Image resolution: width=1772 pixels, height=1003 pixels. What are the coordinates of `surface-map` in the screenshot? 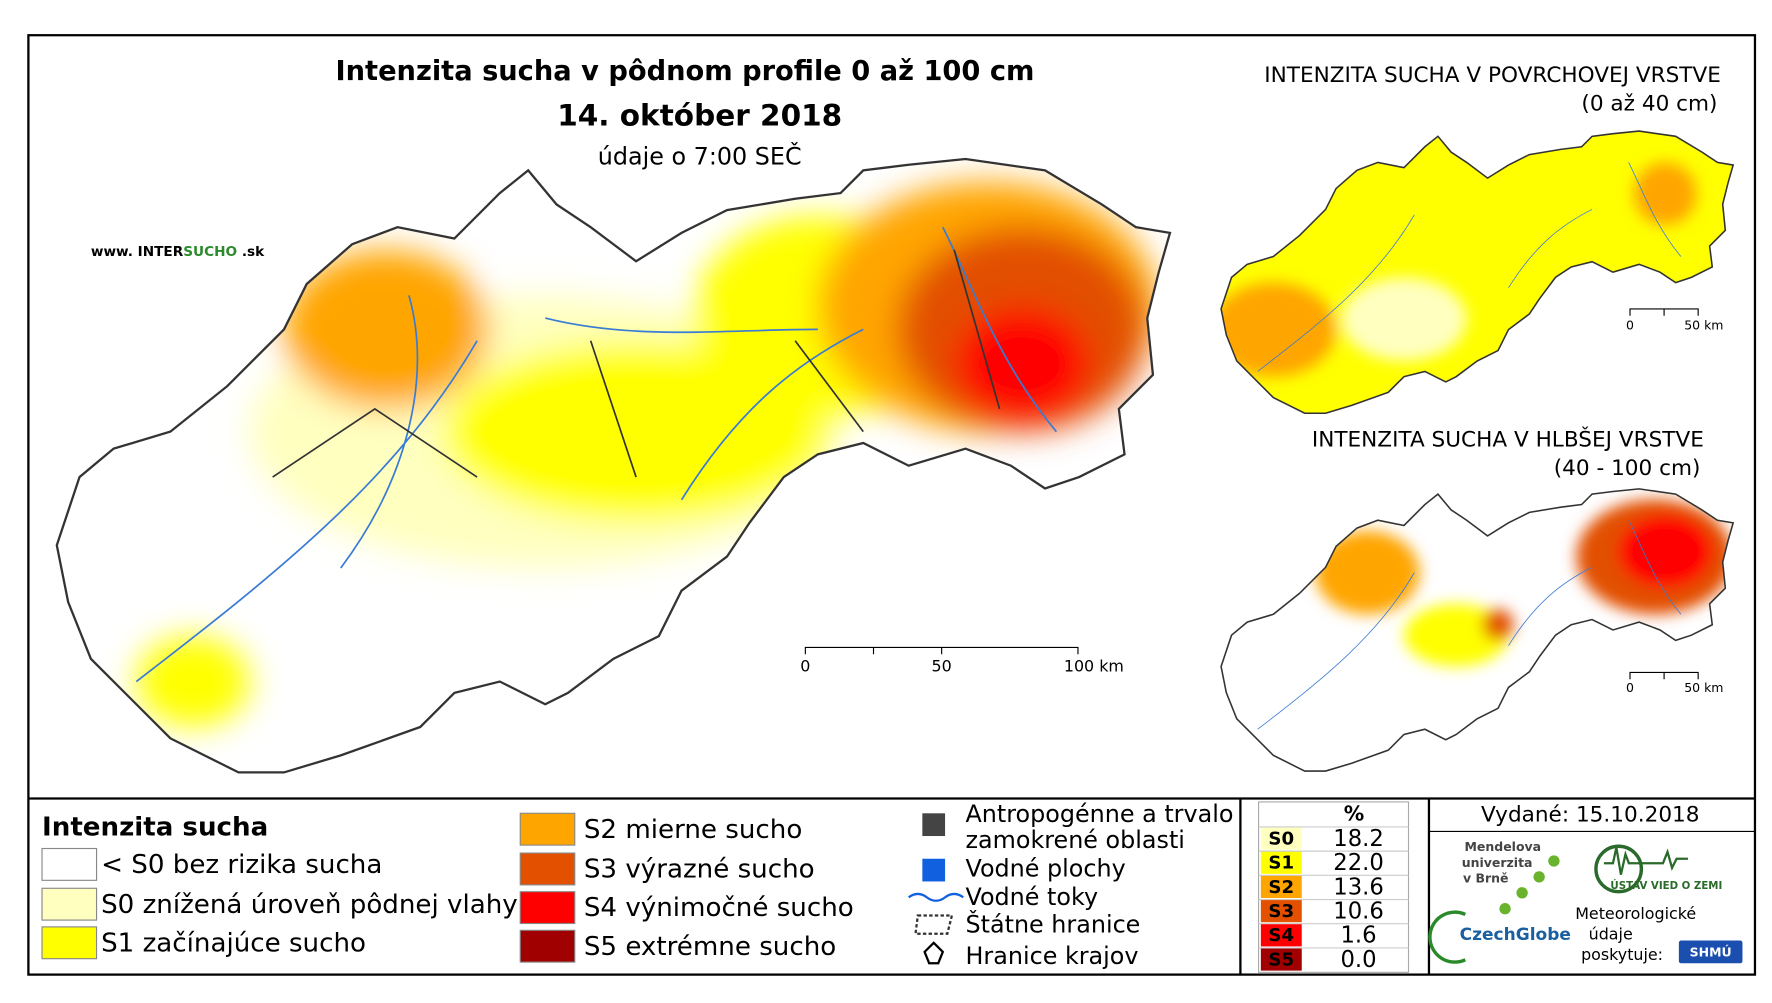 It's located at (1477, 272).